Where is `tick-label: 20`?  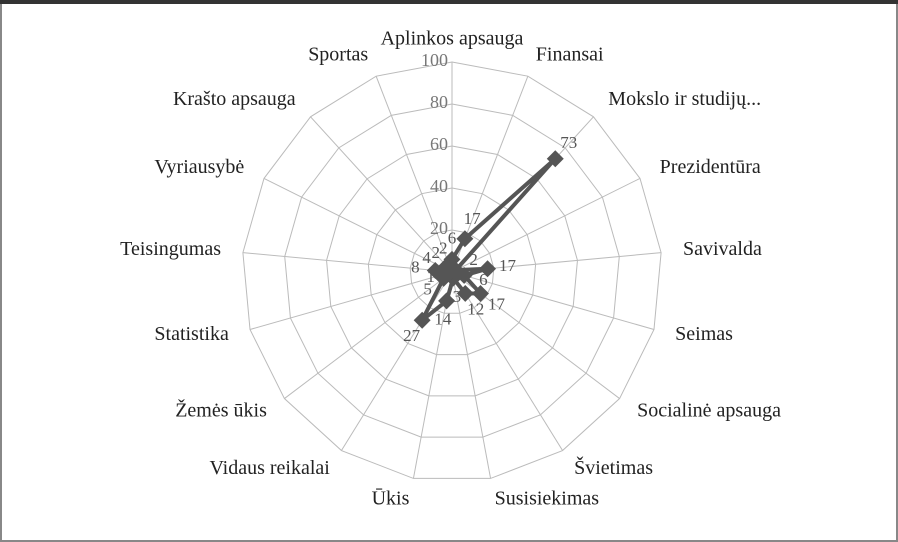
tick-label: 20 is located at coordinates (439, 228).